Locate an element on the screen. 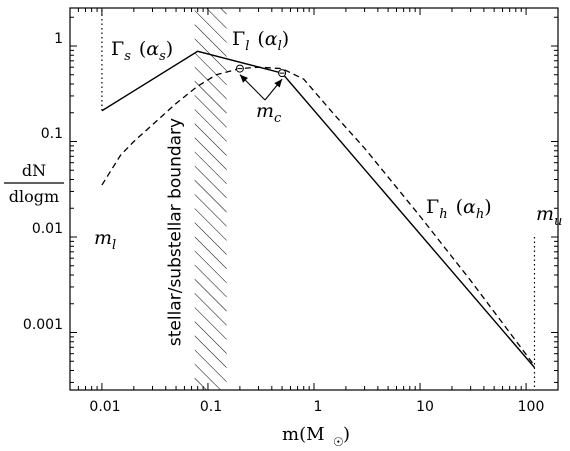 The width and height of the screenshot is (570, 451). gamma-l-symbol: Γ is located at coordinates (238, 39).